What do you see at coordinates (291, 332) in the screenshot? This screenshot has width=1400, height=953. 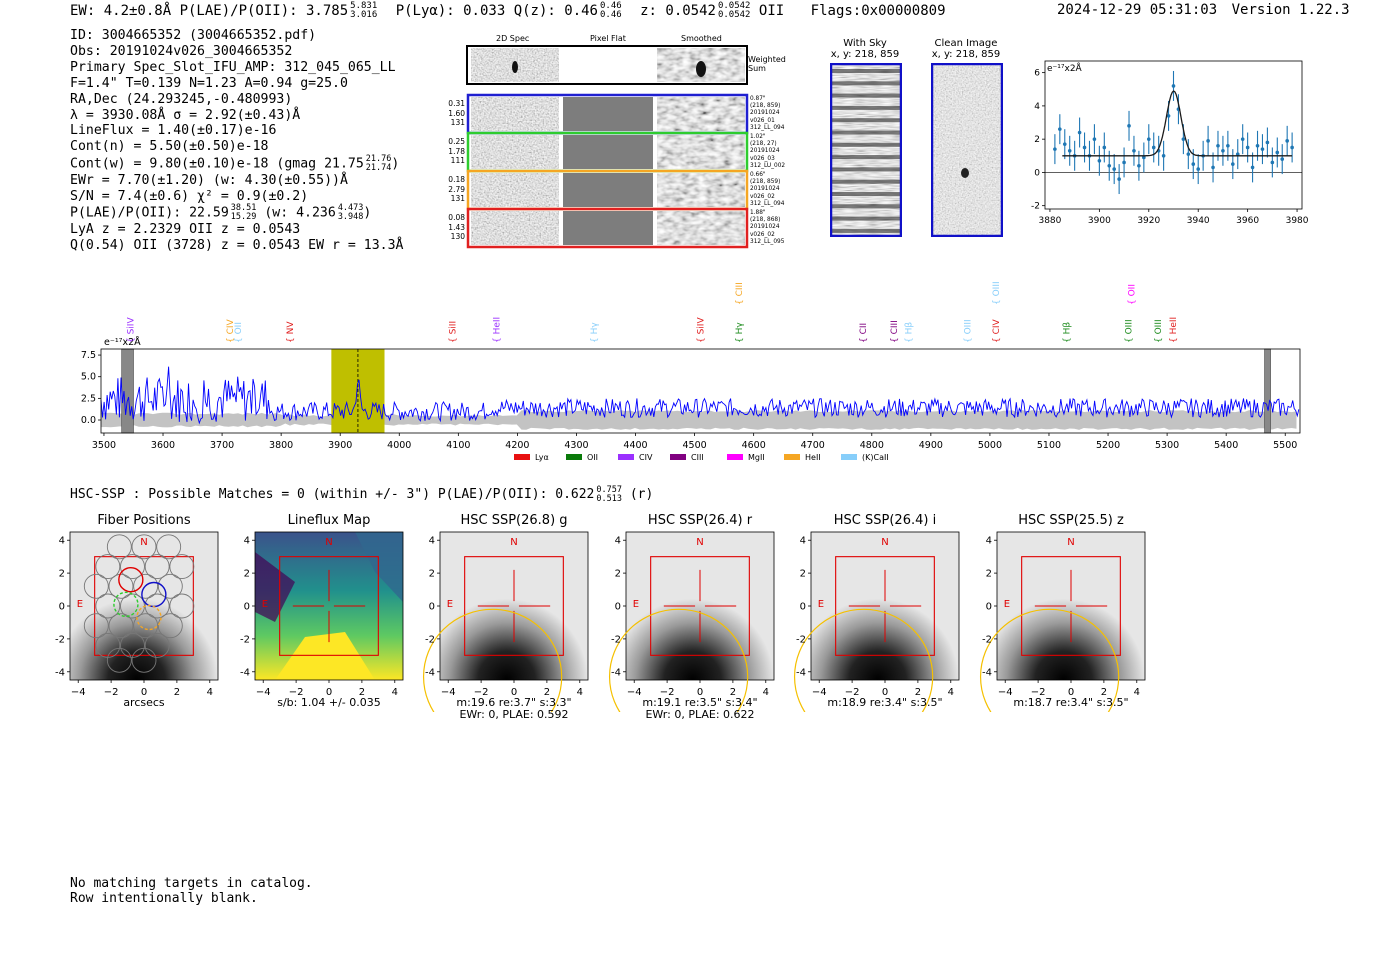 I see `full-line-label: { NV` at bounding box center [291, 332].